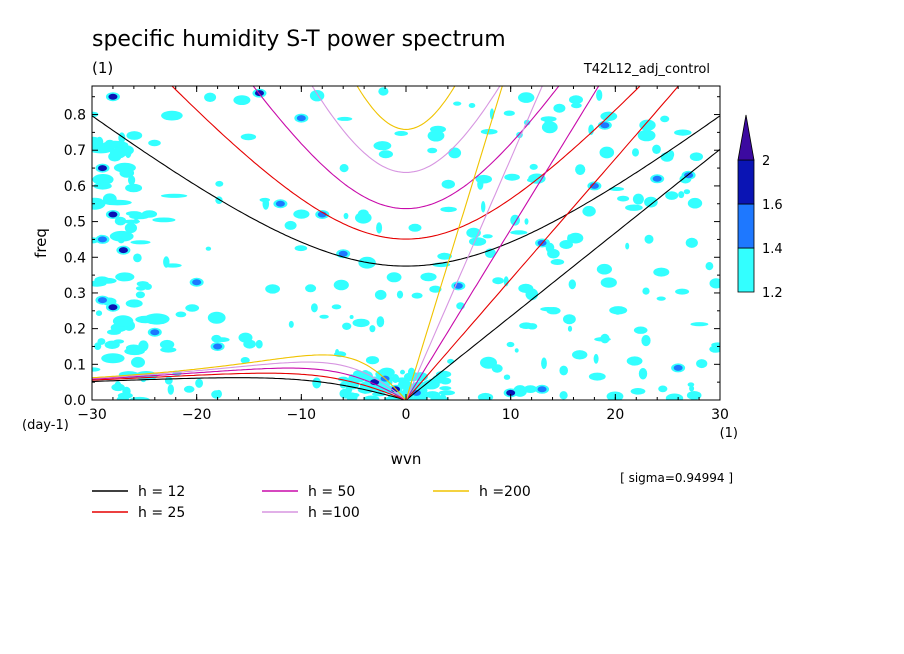  I want to click on run-label: T42L12_adj_control, so click(646, 69).